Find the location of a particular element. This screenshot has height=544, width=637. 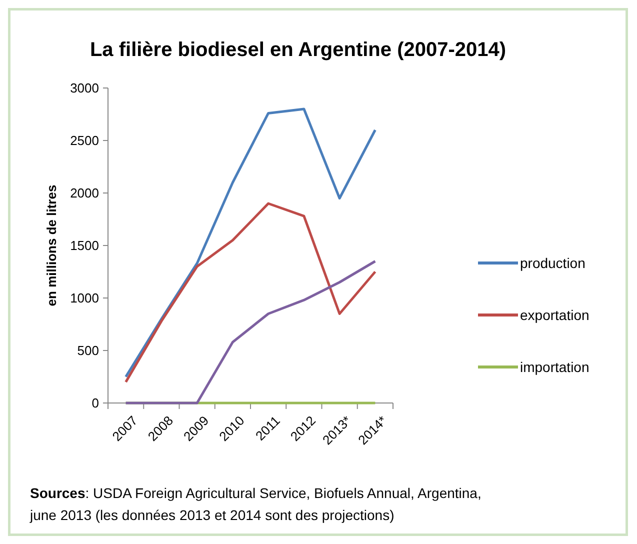

legend-label: production is located at coordinates (553, 262).